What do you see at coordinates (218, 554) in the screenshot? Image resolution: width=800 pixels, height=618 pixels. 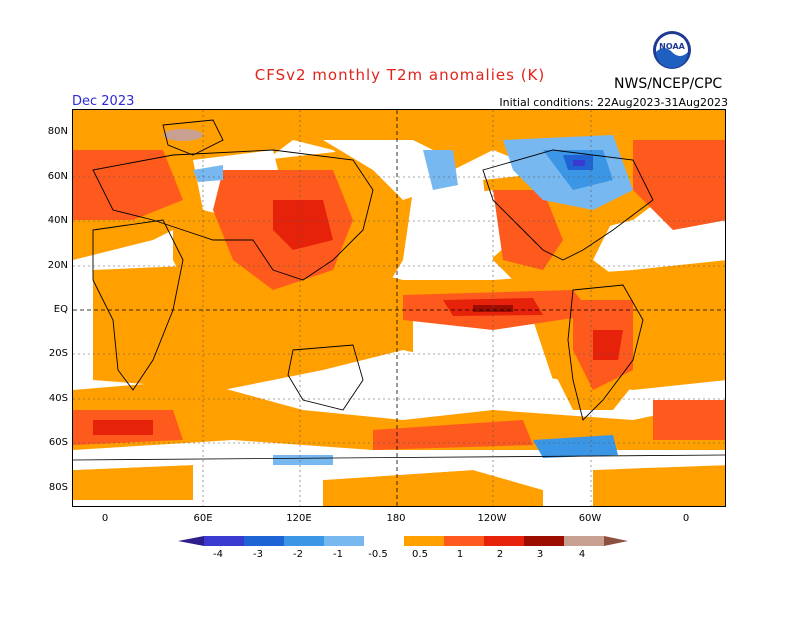 I see `colorbar-label-m4: -4` at bounding box center [218, 554].